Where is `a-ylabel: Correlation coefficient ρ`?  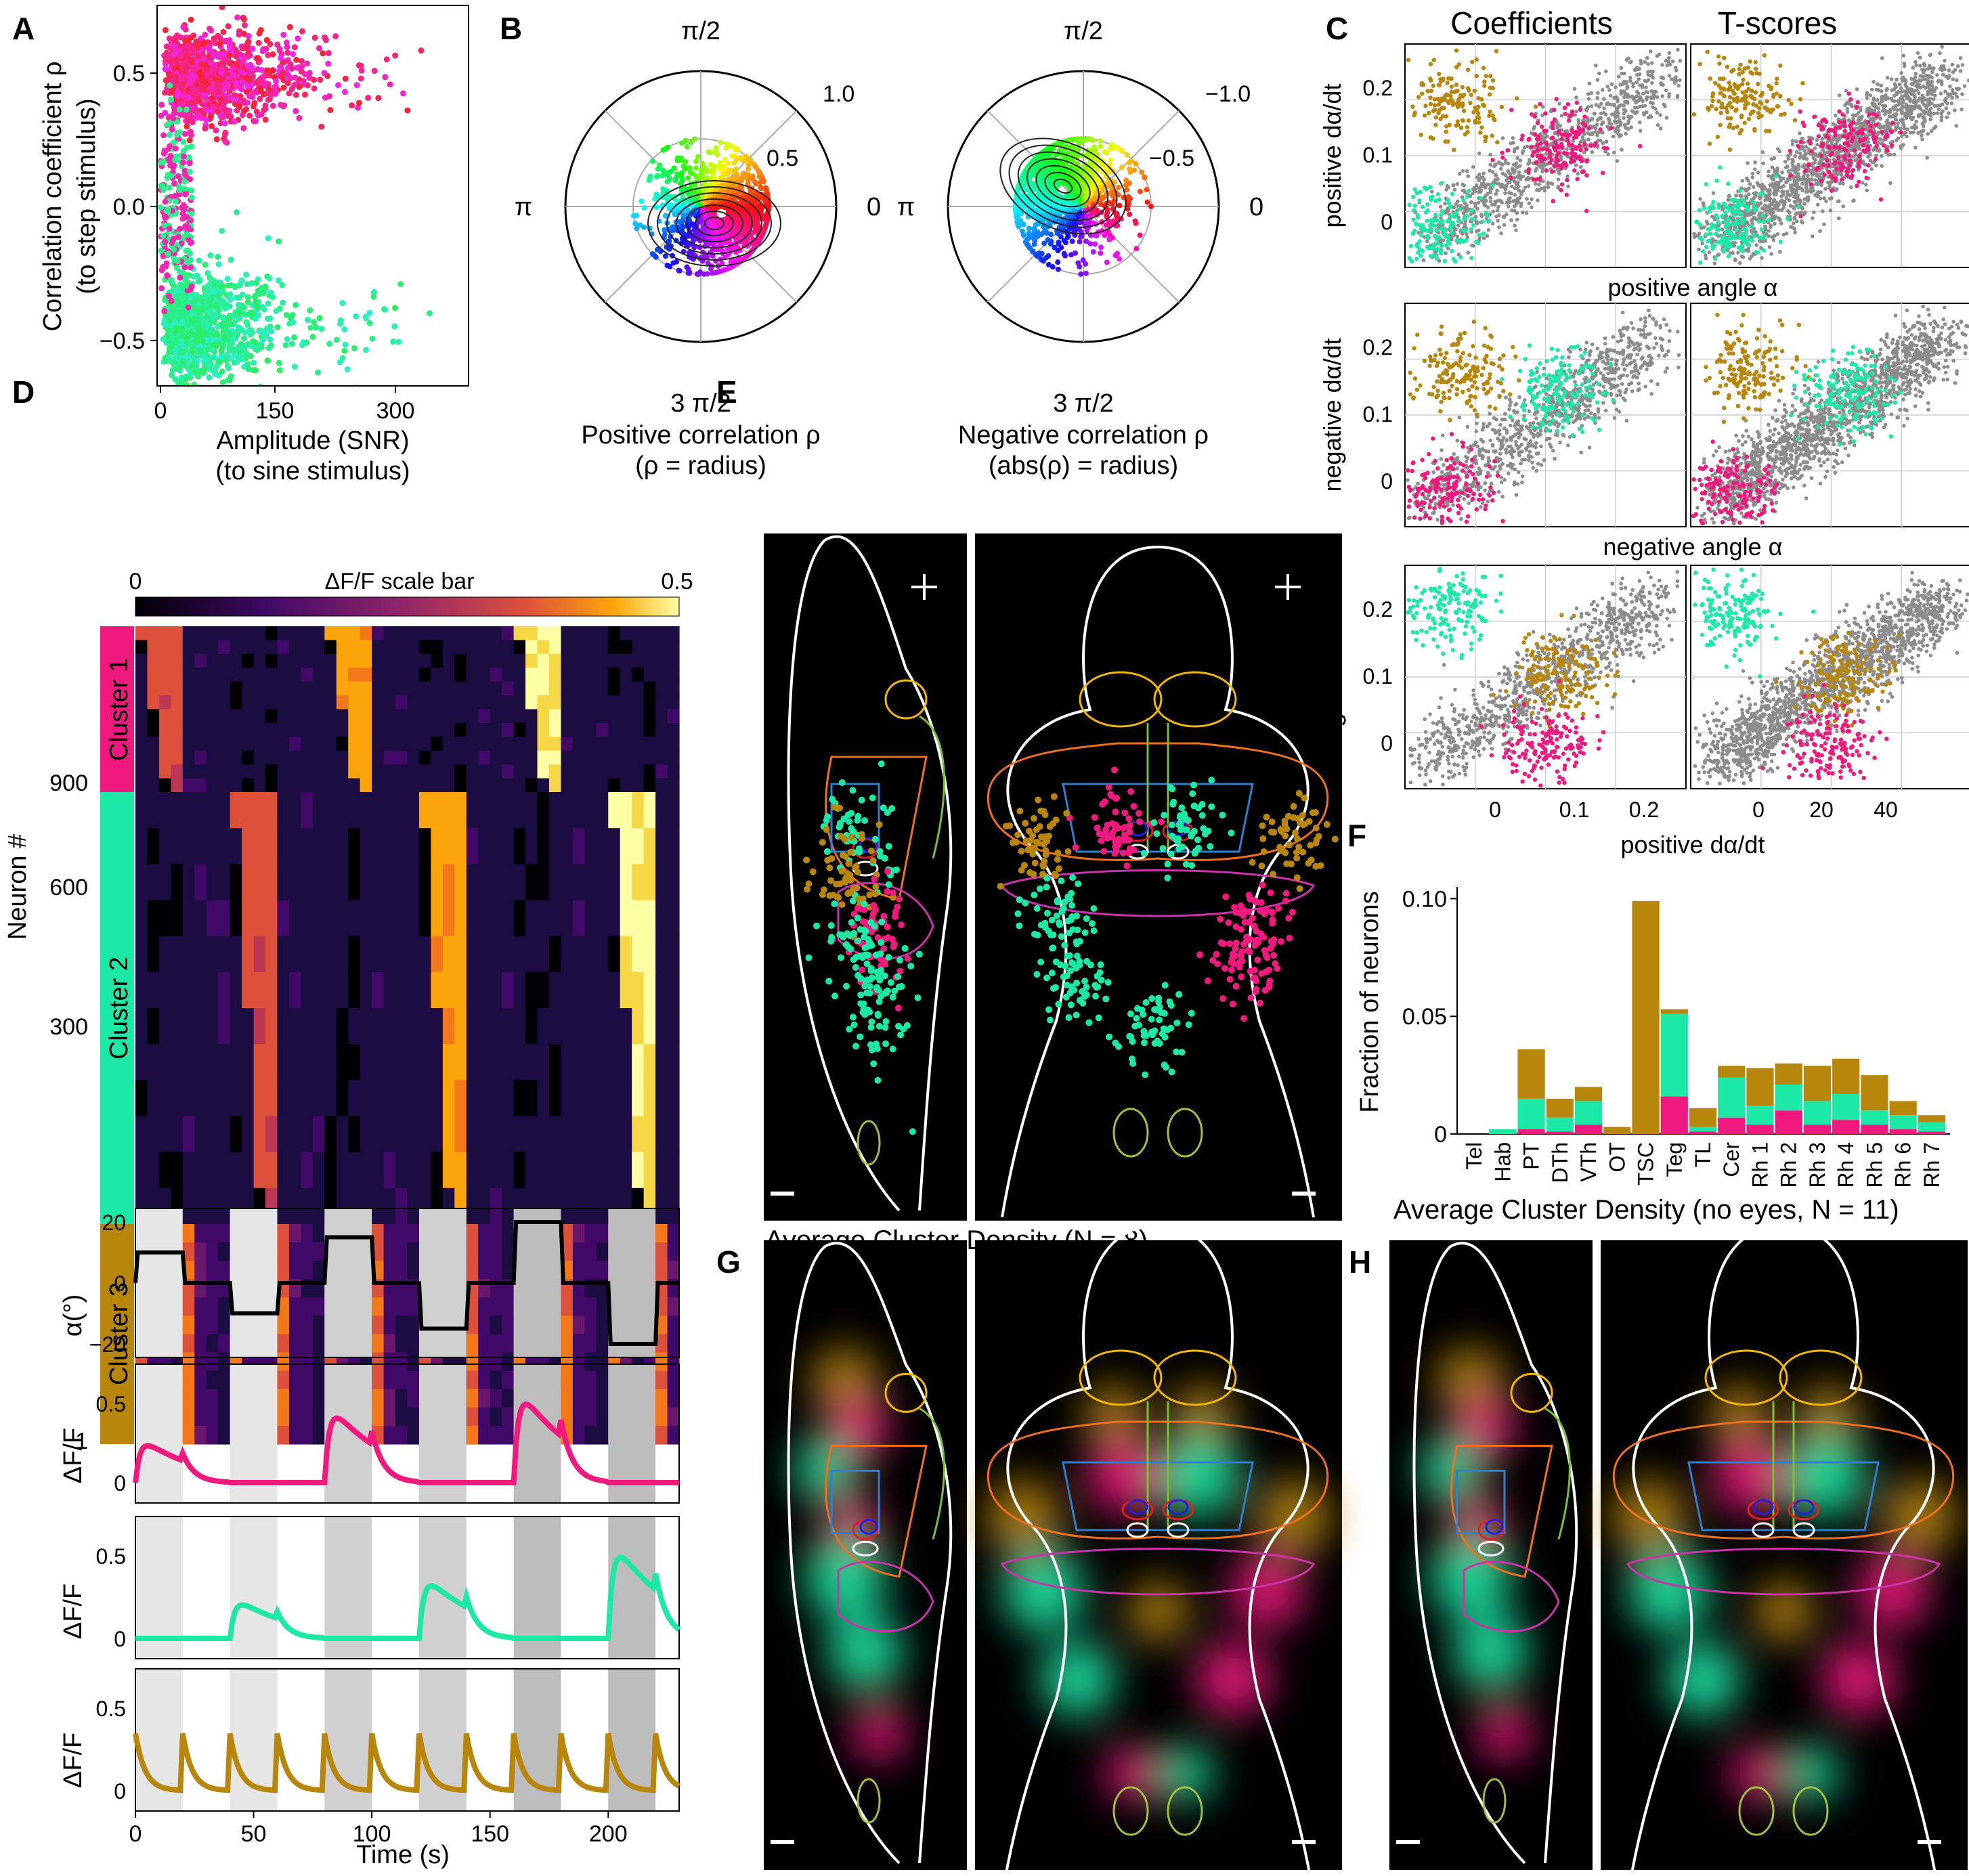 a-ylabel: Correlation coefficient ρ is located at coordinates (53, 197).